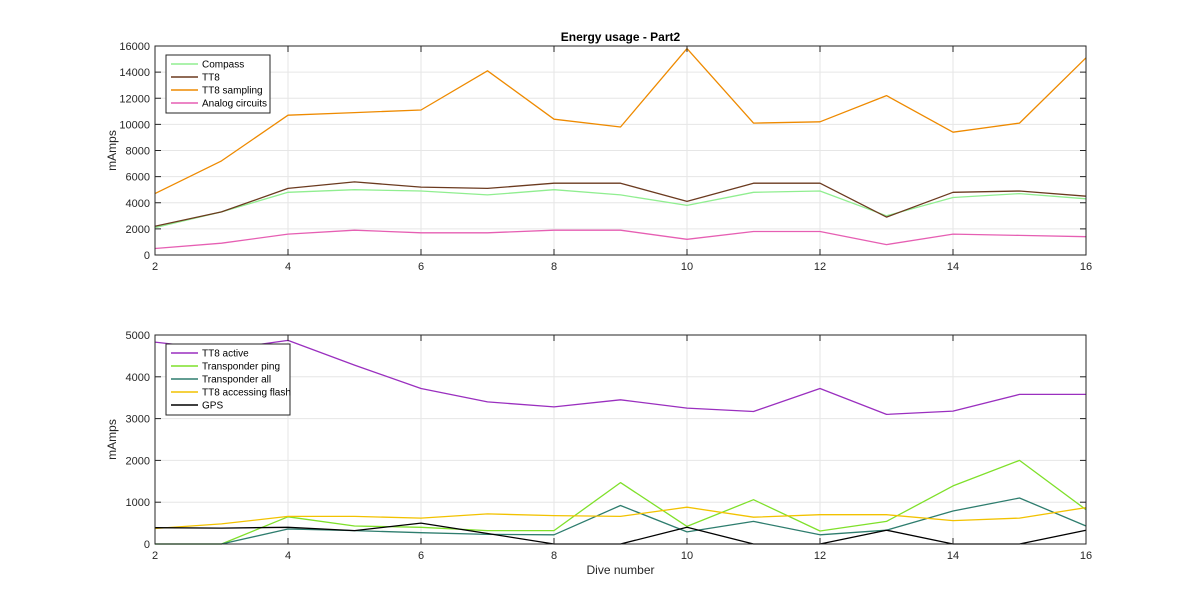 This screenshot has height=611, width=1200. What do you see at coordinates (620, 570) in the screenshot?
I see `x-axis-label: Dive number` at bounding box center [620, 570].